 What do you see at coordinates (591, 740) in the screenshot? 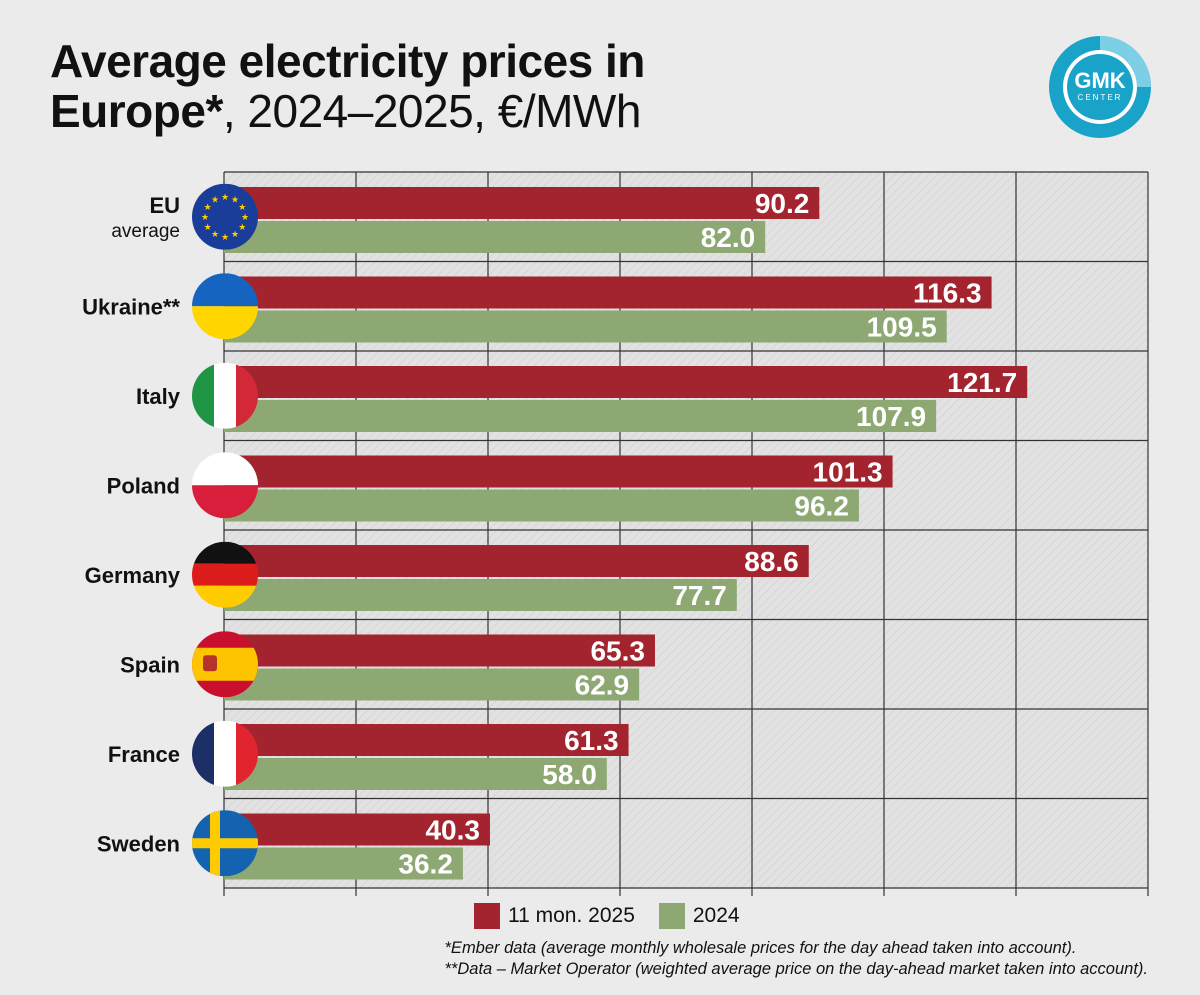
I see `bar-value-label: 61.3` at bounding box center [591, 740].